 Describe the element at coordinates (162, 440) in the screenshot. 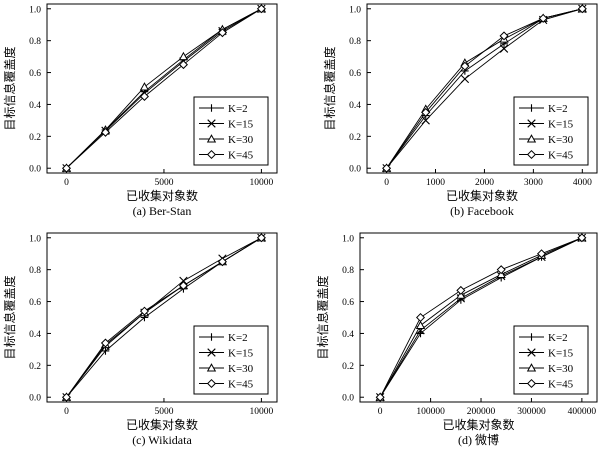

I see `panel-caption: (c) Wikidata` at that location.